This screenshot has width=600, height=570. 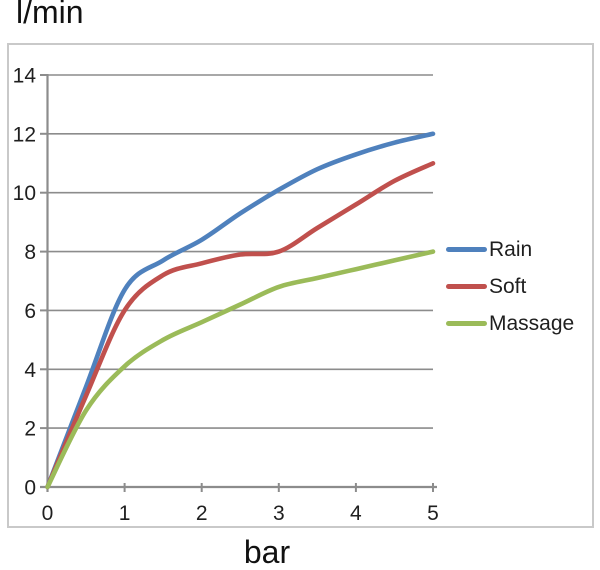 What do you see at coordinates (267, 552) in the screenshot?
I see `x-axis-title: bar` at bounding box center [267, 552].